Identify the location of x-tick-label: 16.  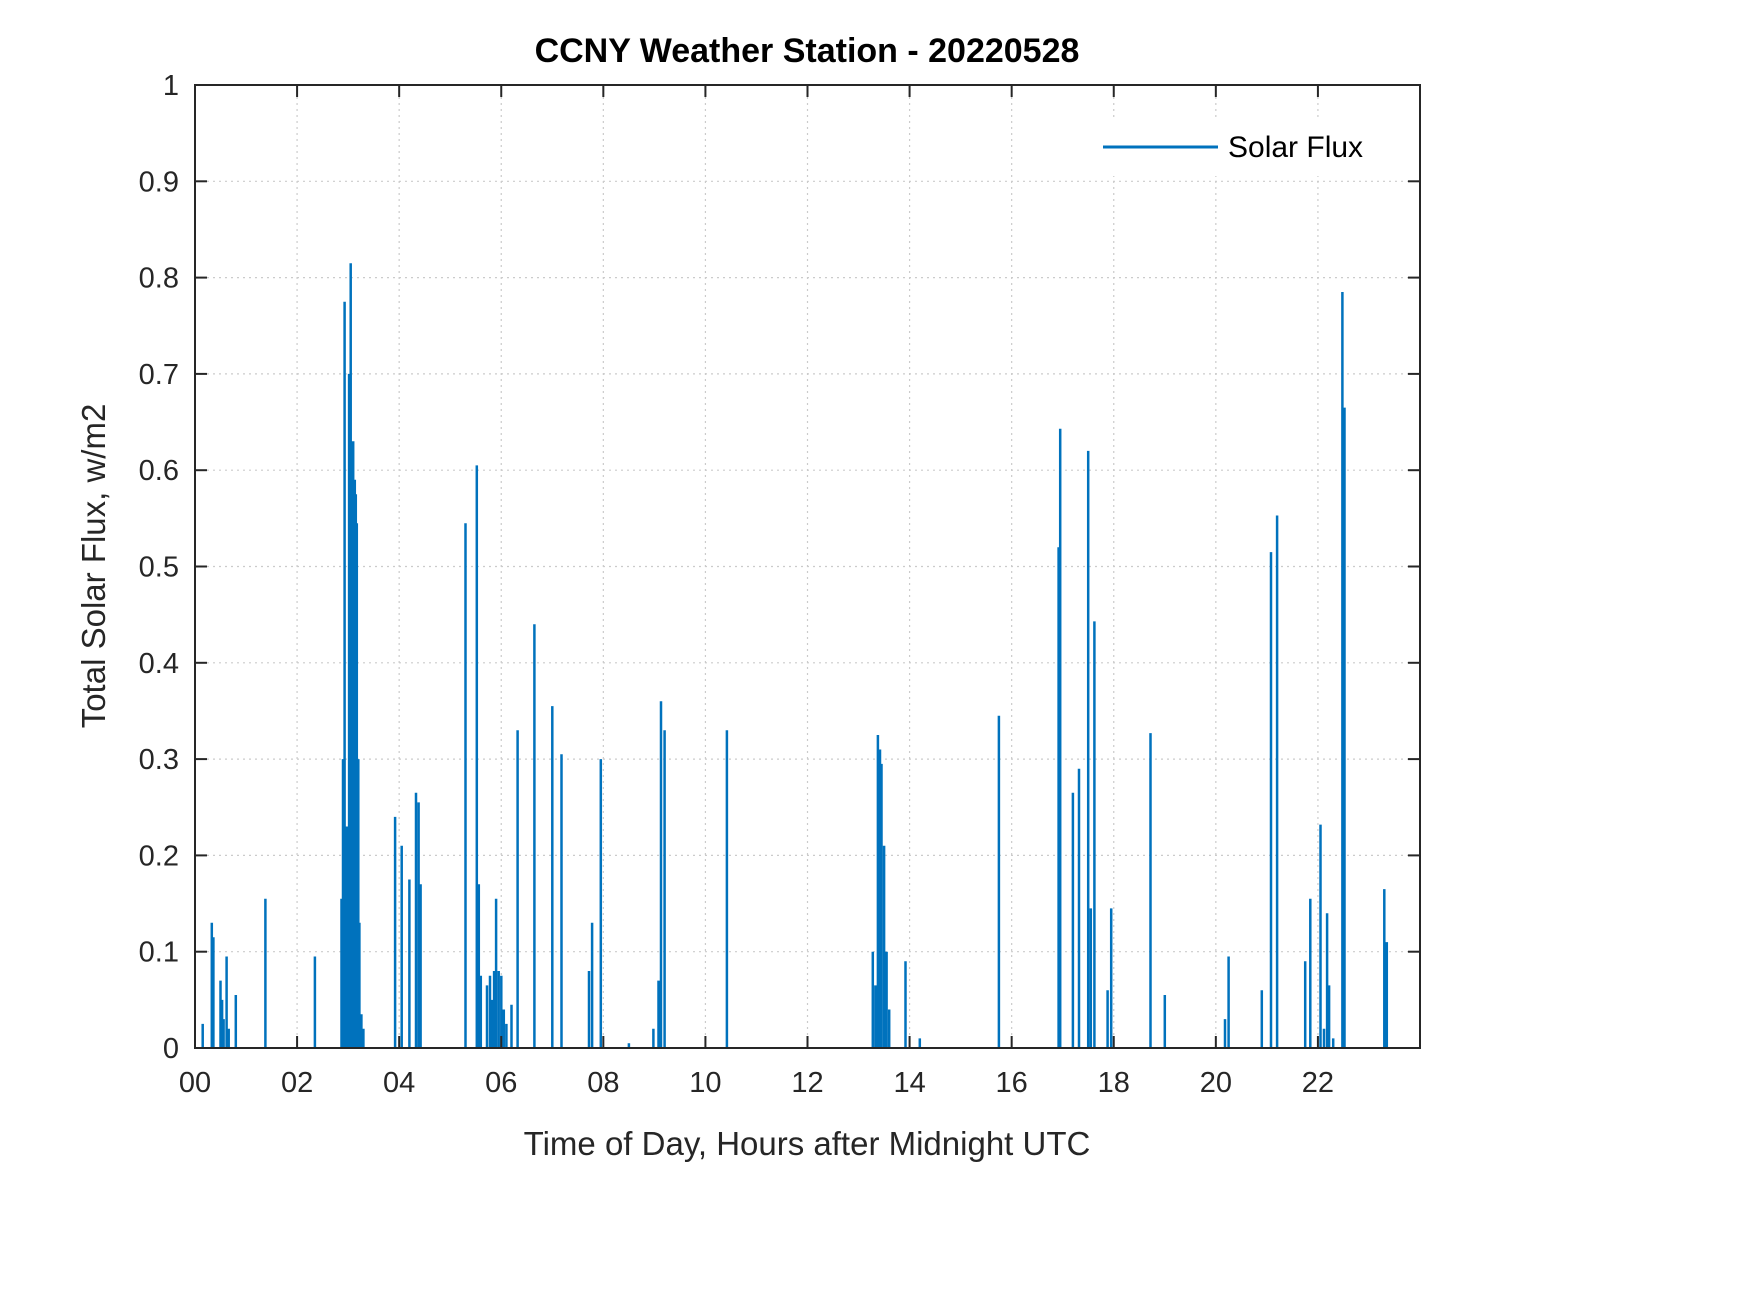
(1012, 1083).